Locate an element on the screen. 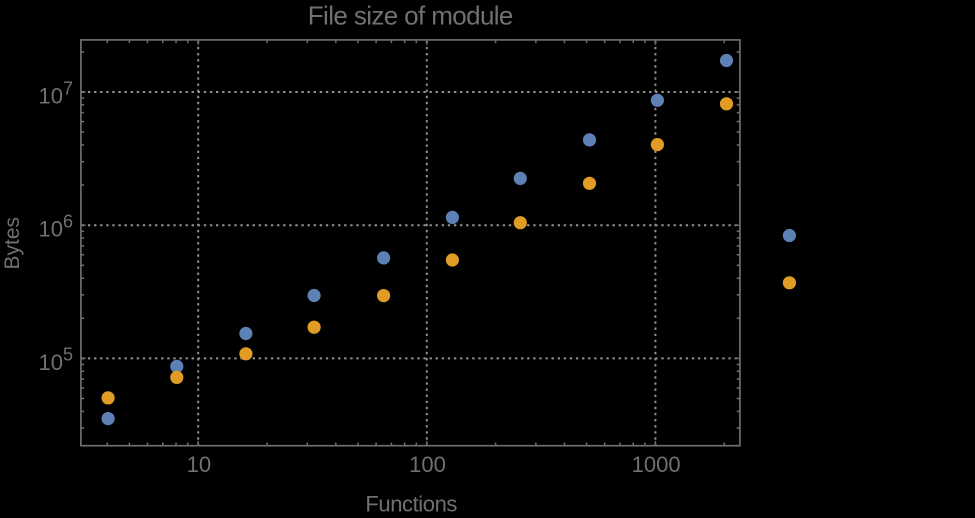 This screenshot has width=975, height=518. svg-text: Functions is located at coordinates (411, 502).